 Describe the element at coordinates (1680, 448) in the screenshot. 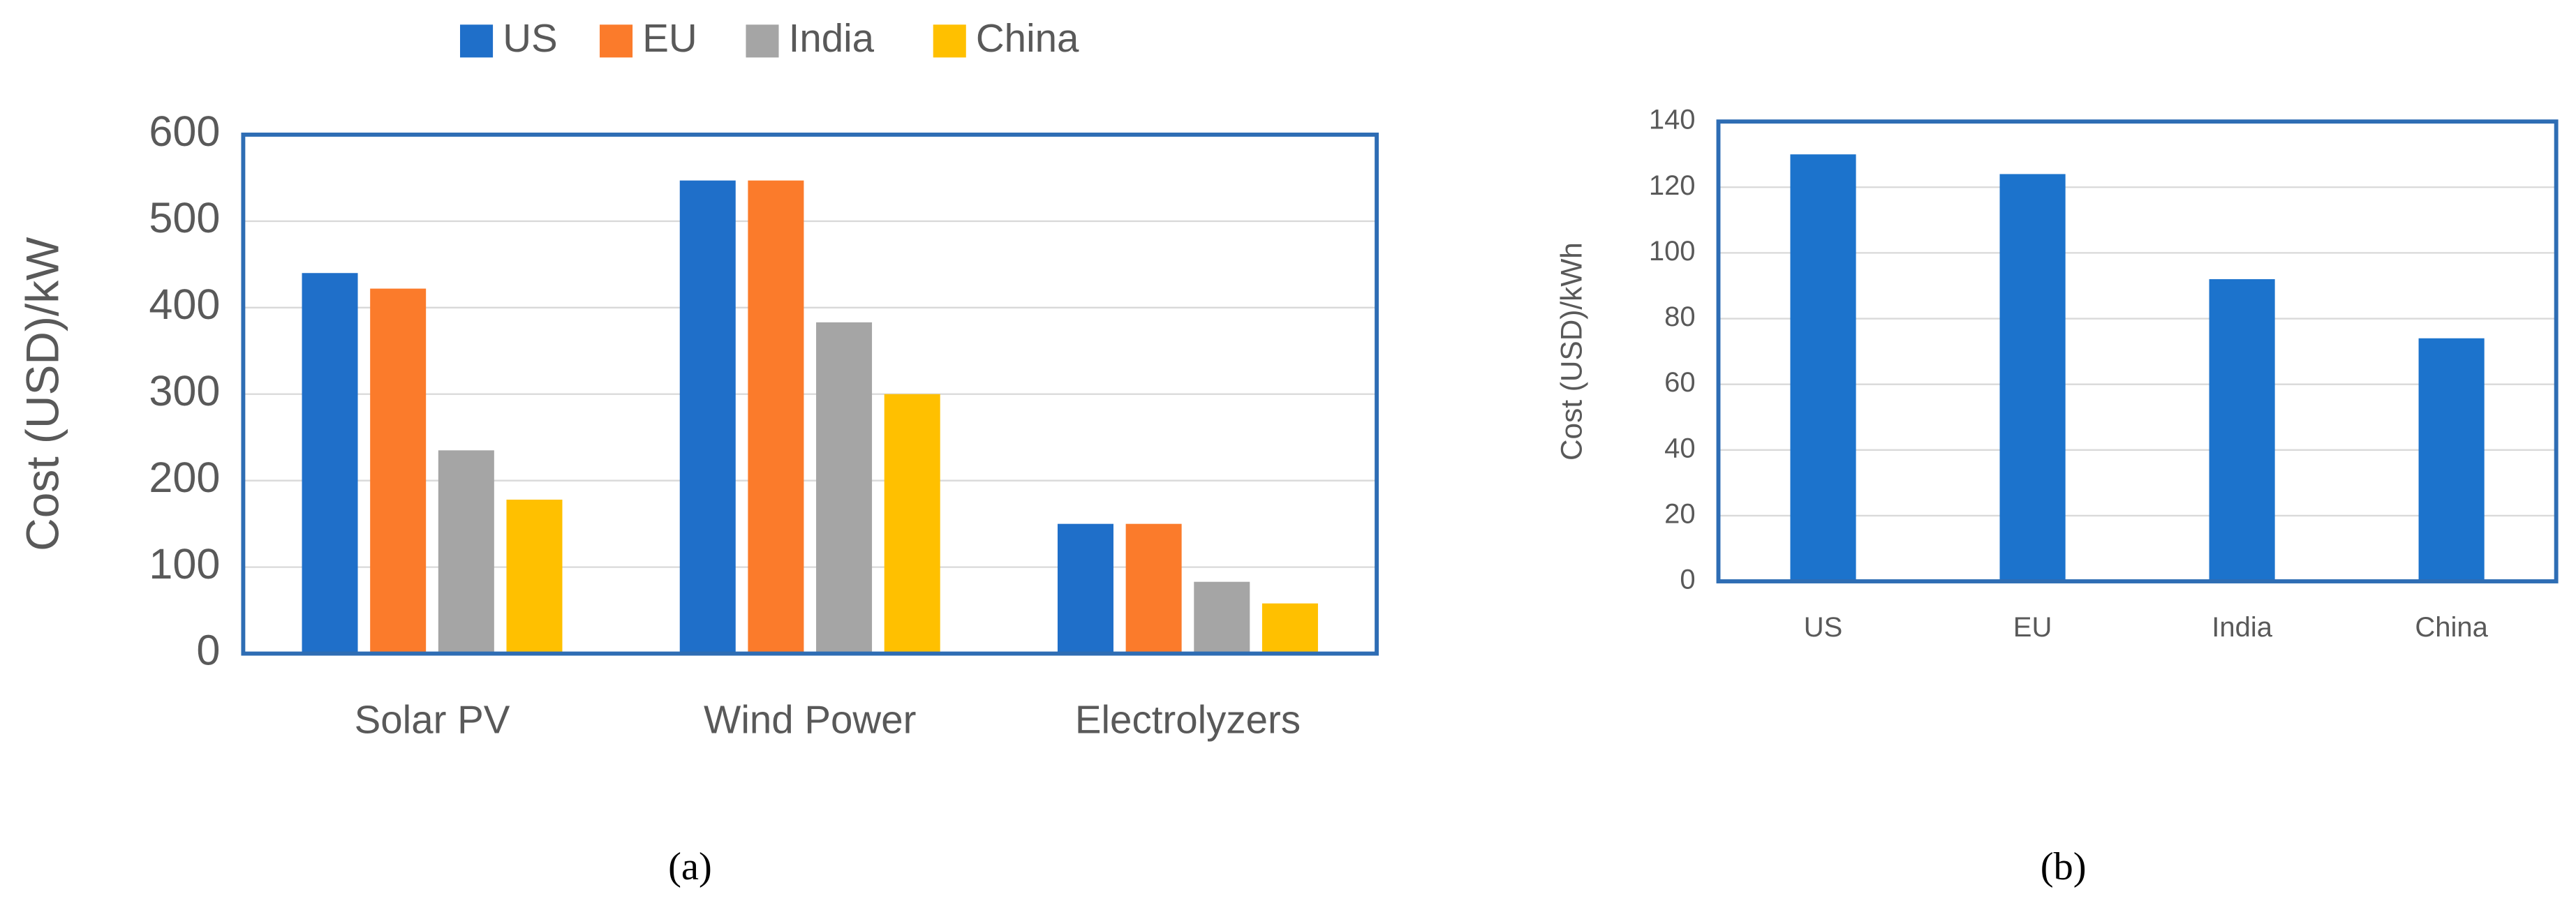

I see `y-tick-label: 40` at that location.